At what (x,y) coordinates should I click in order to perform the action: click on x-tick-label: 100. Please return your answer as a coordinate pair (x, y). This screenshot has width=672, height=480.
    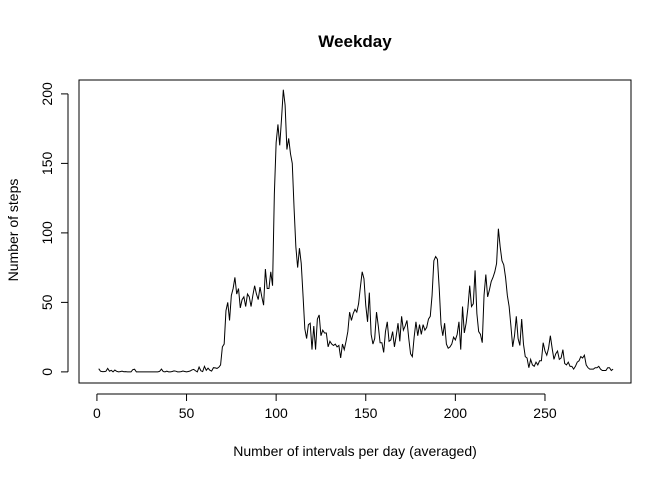
    Looking at the image, I should click on (276, 413).